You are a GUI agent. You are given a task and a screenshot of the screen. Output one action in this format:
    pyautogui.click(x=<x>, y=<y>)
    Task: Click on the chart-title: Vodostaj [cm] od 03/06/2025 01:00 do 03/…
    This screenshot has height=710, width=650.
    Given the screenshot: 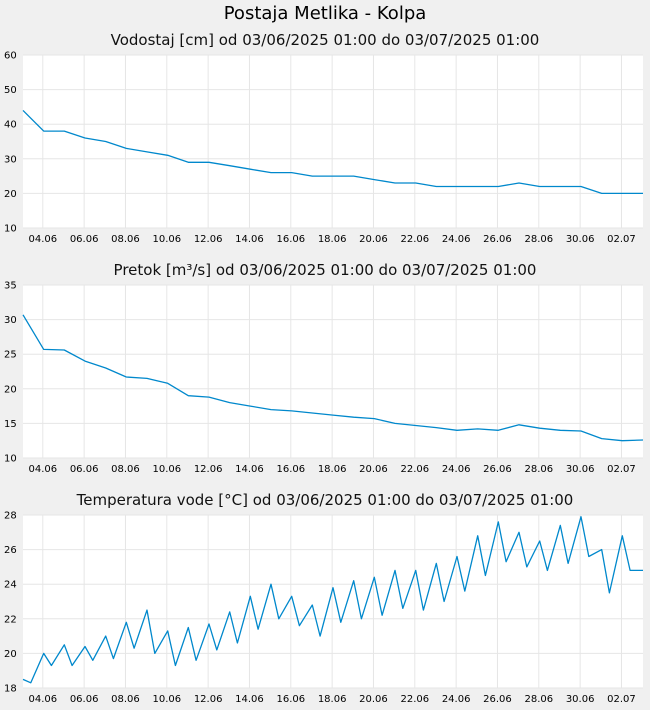 What is the action you would take?
    pyautogui.click(x=325, y=40)
    